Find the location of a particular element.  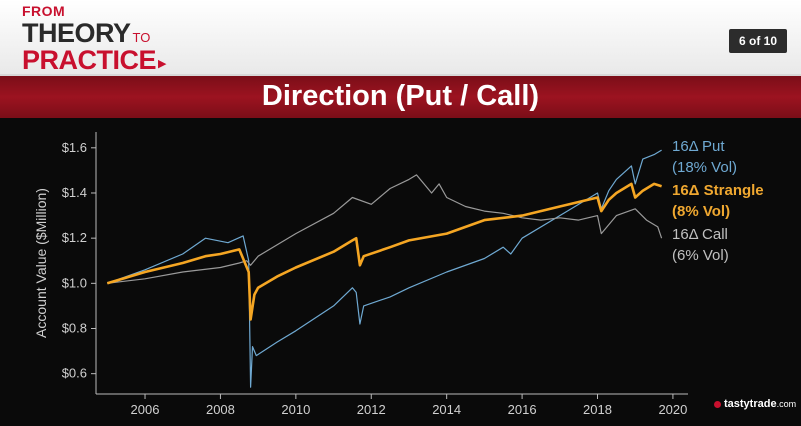

legend-put-vol: (18% Vol) is located at coordinates (705, 167).